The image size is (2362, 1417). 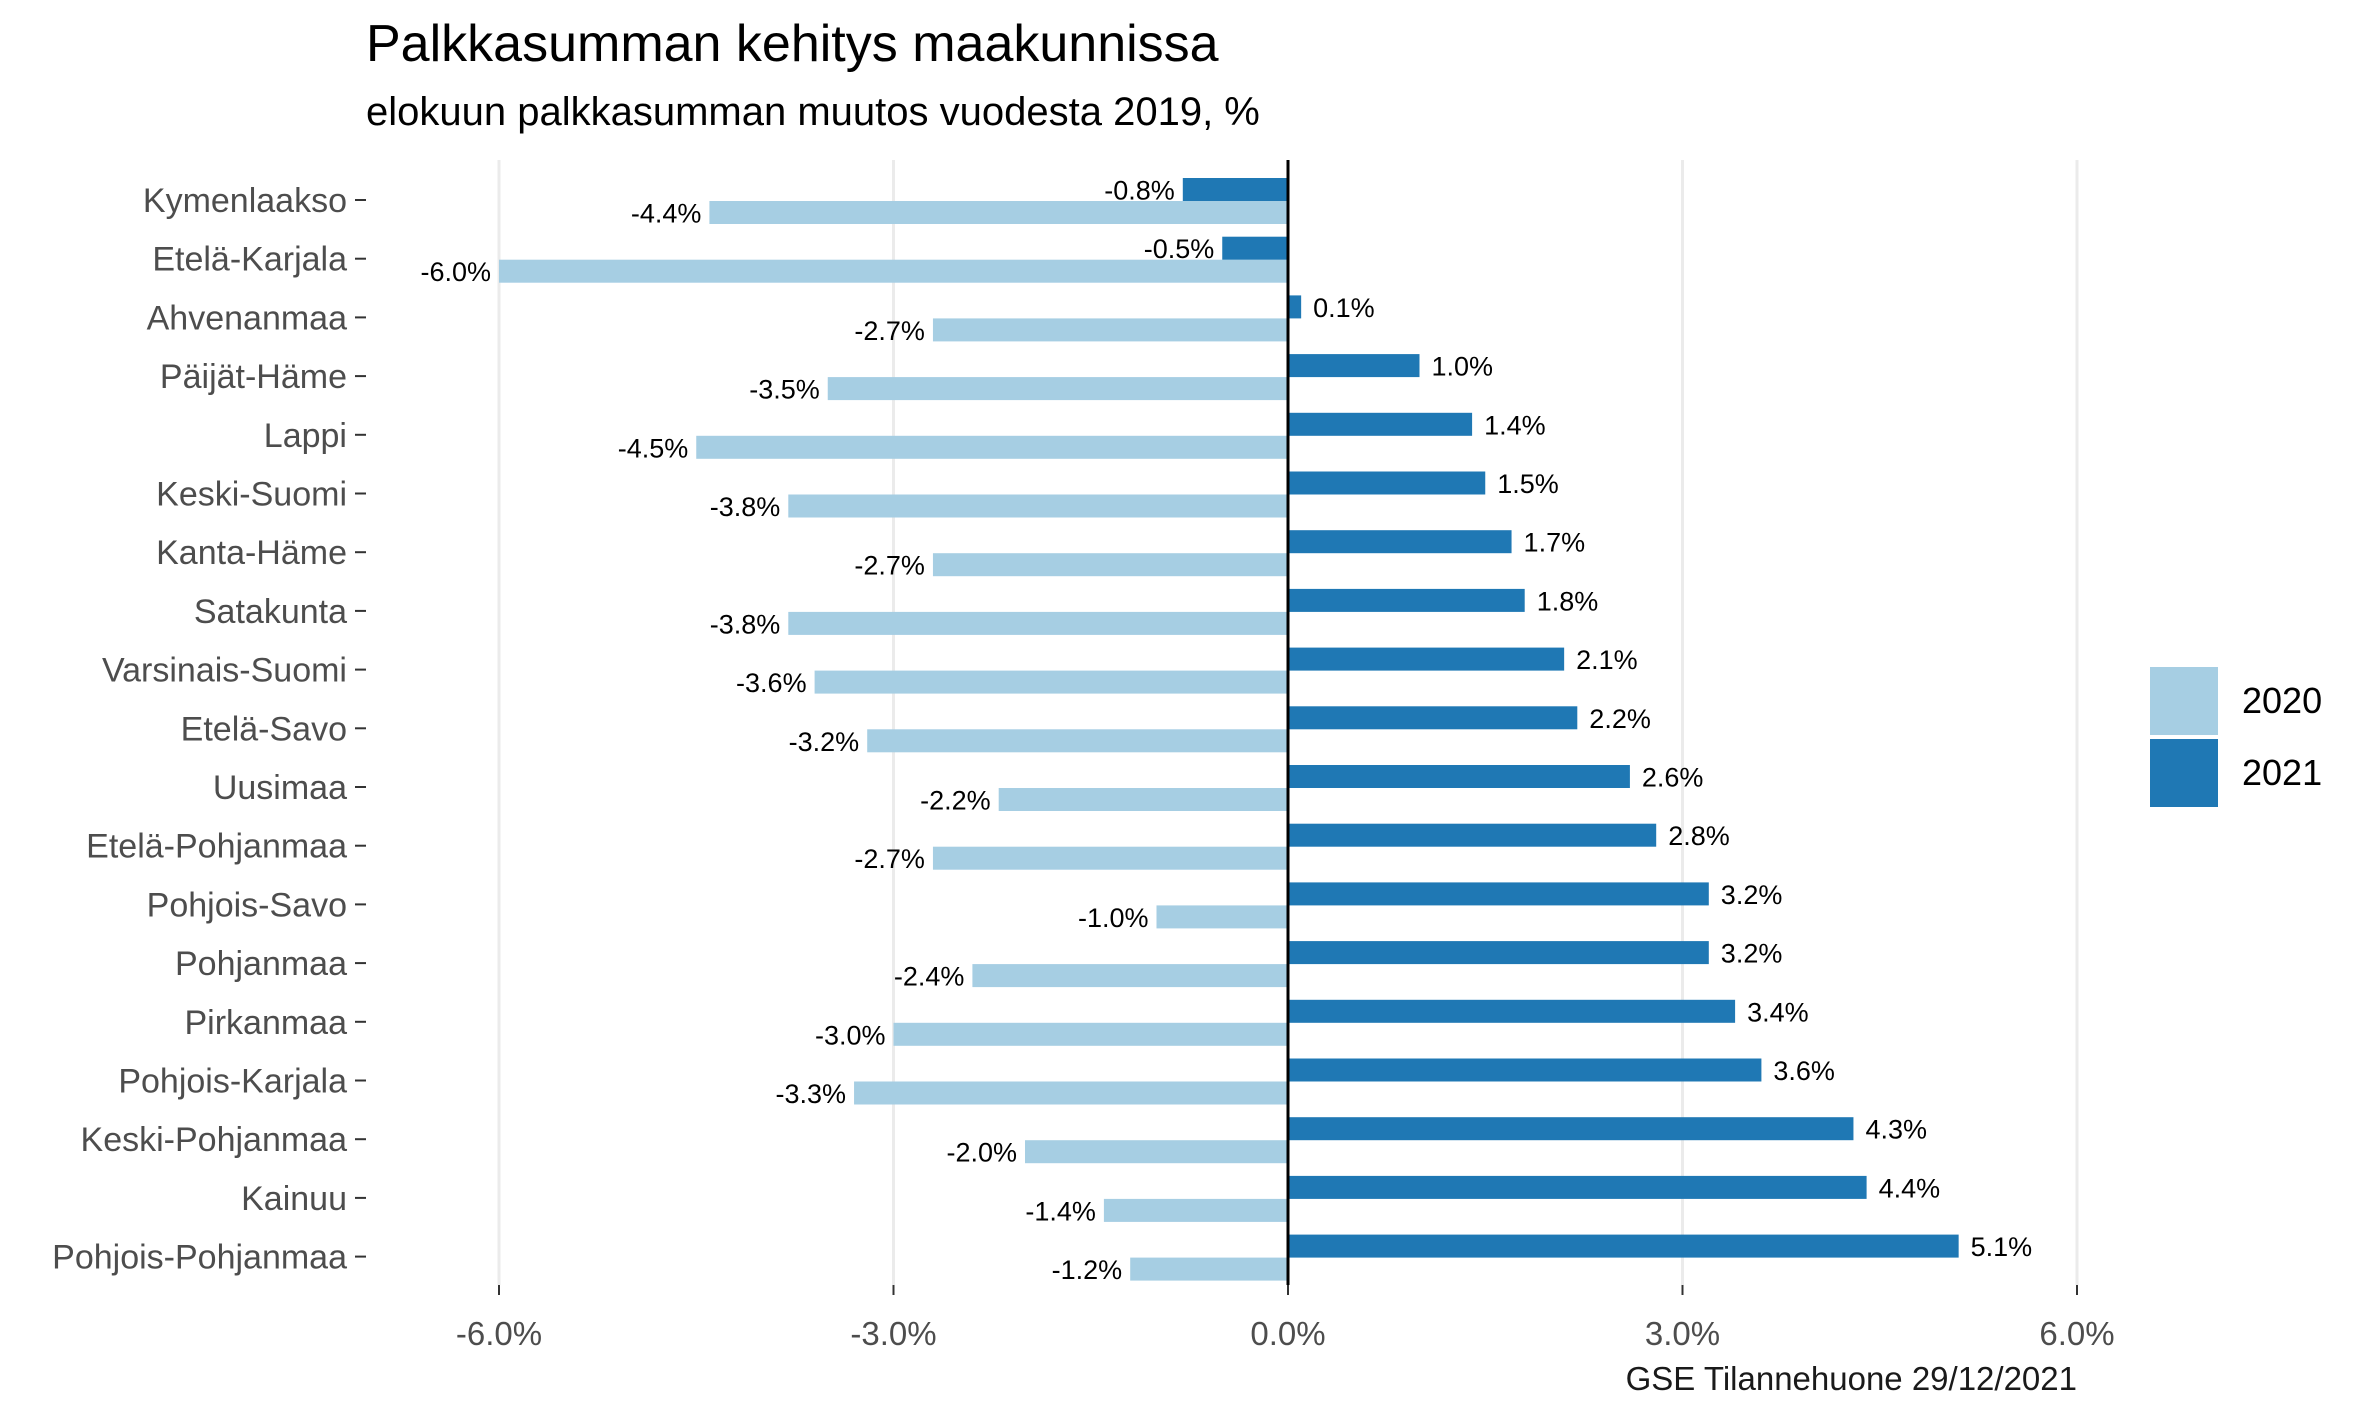 What do you see at coordinates (1528, 484) in the screenshot?
I see `data-label: 1.5%` at bounding box center [1528, 484].